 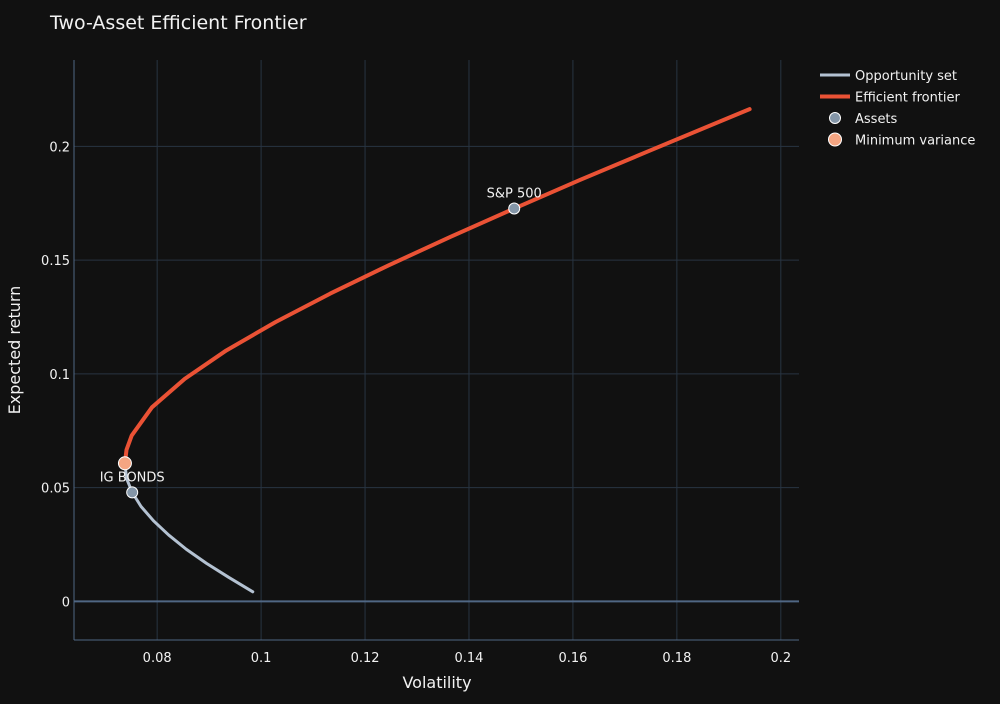 I want to click on y-tick-label: 0.2, so click(x=59, y=147).